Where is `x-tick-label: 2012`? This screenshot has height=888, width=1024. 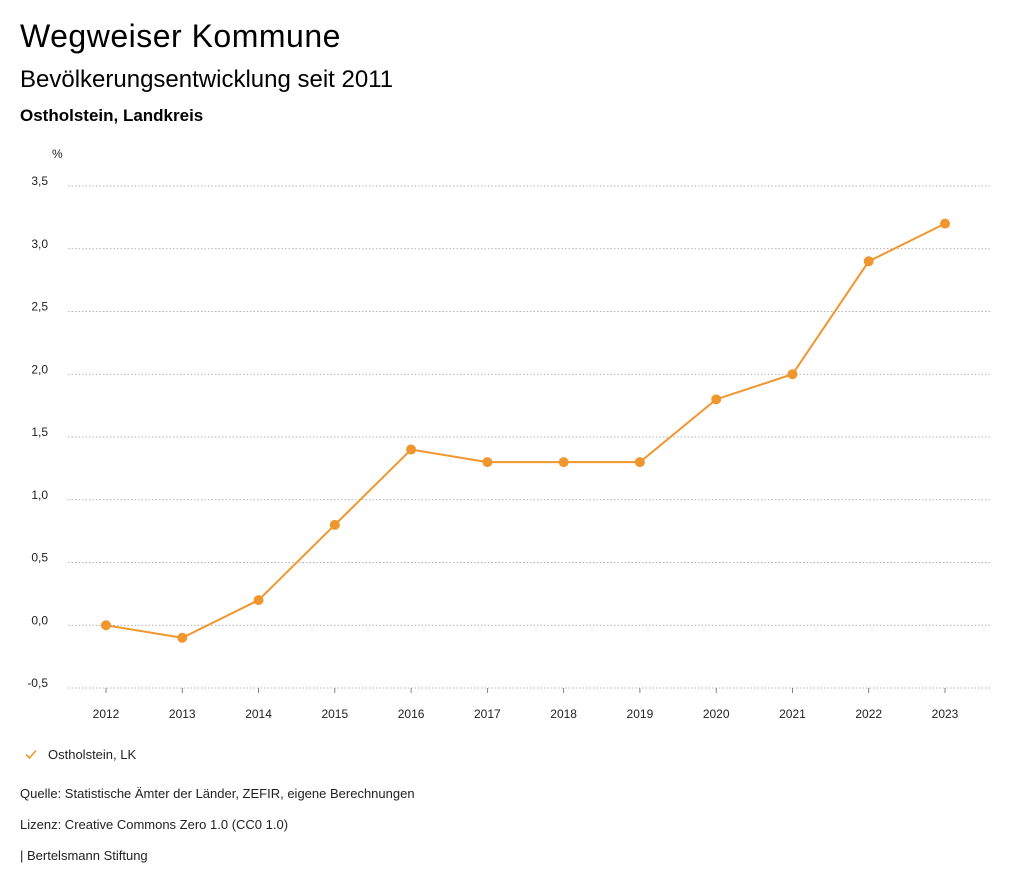
x-tick-label: 2012 is located at coordinates (106, 714).